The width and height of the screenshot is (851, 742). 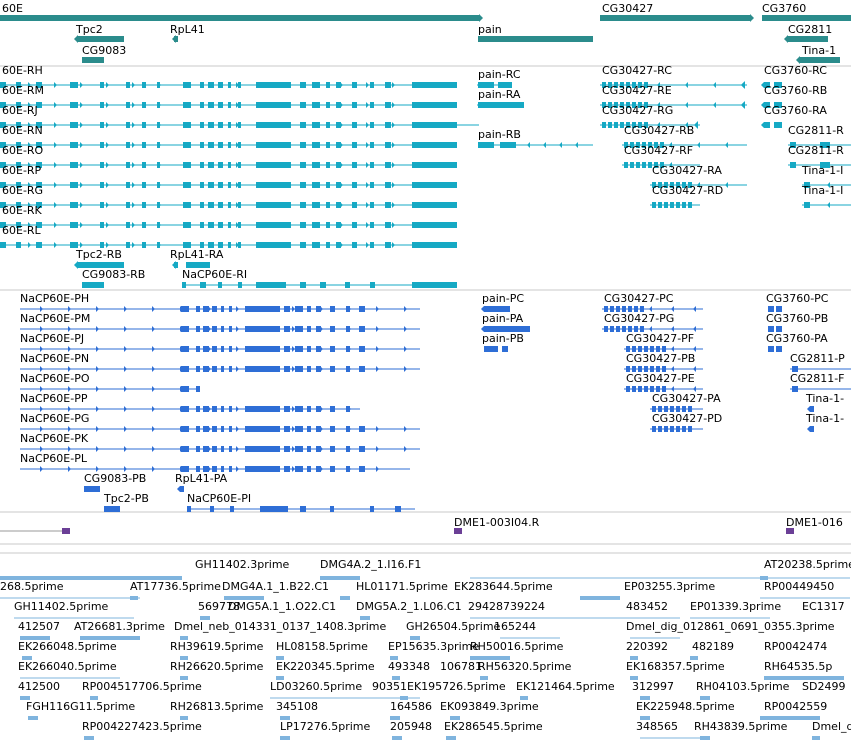 What do you see at coordinates (713, 646) in the screenshot?
I see `feature-label: 482189` at bounding box center [713, 646].